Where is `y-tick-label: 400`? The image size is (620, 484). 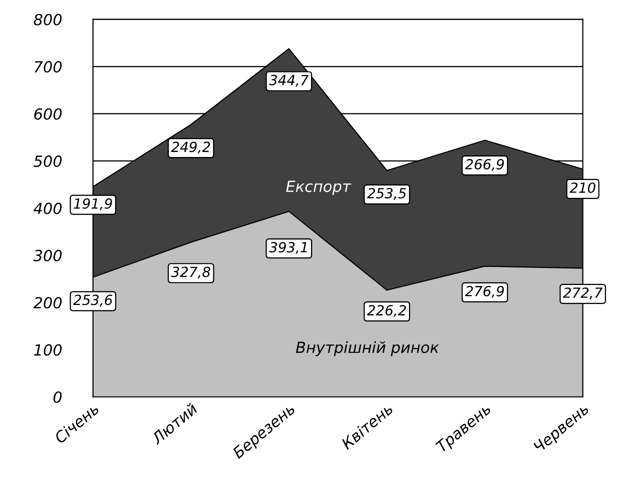 y-tick-label: 400 is located at coordinates (48, 208).